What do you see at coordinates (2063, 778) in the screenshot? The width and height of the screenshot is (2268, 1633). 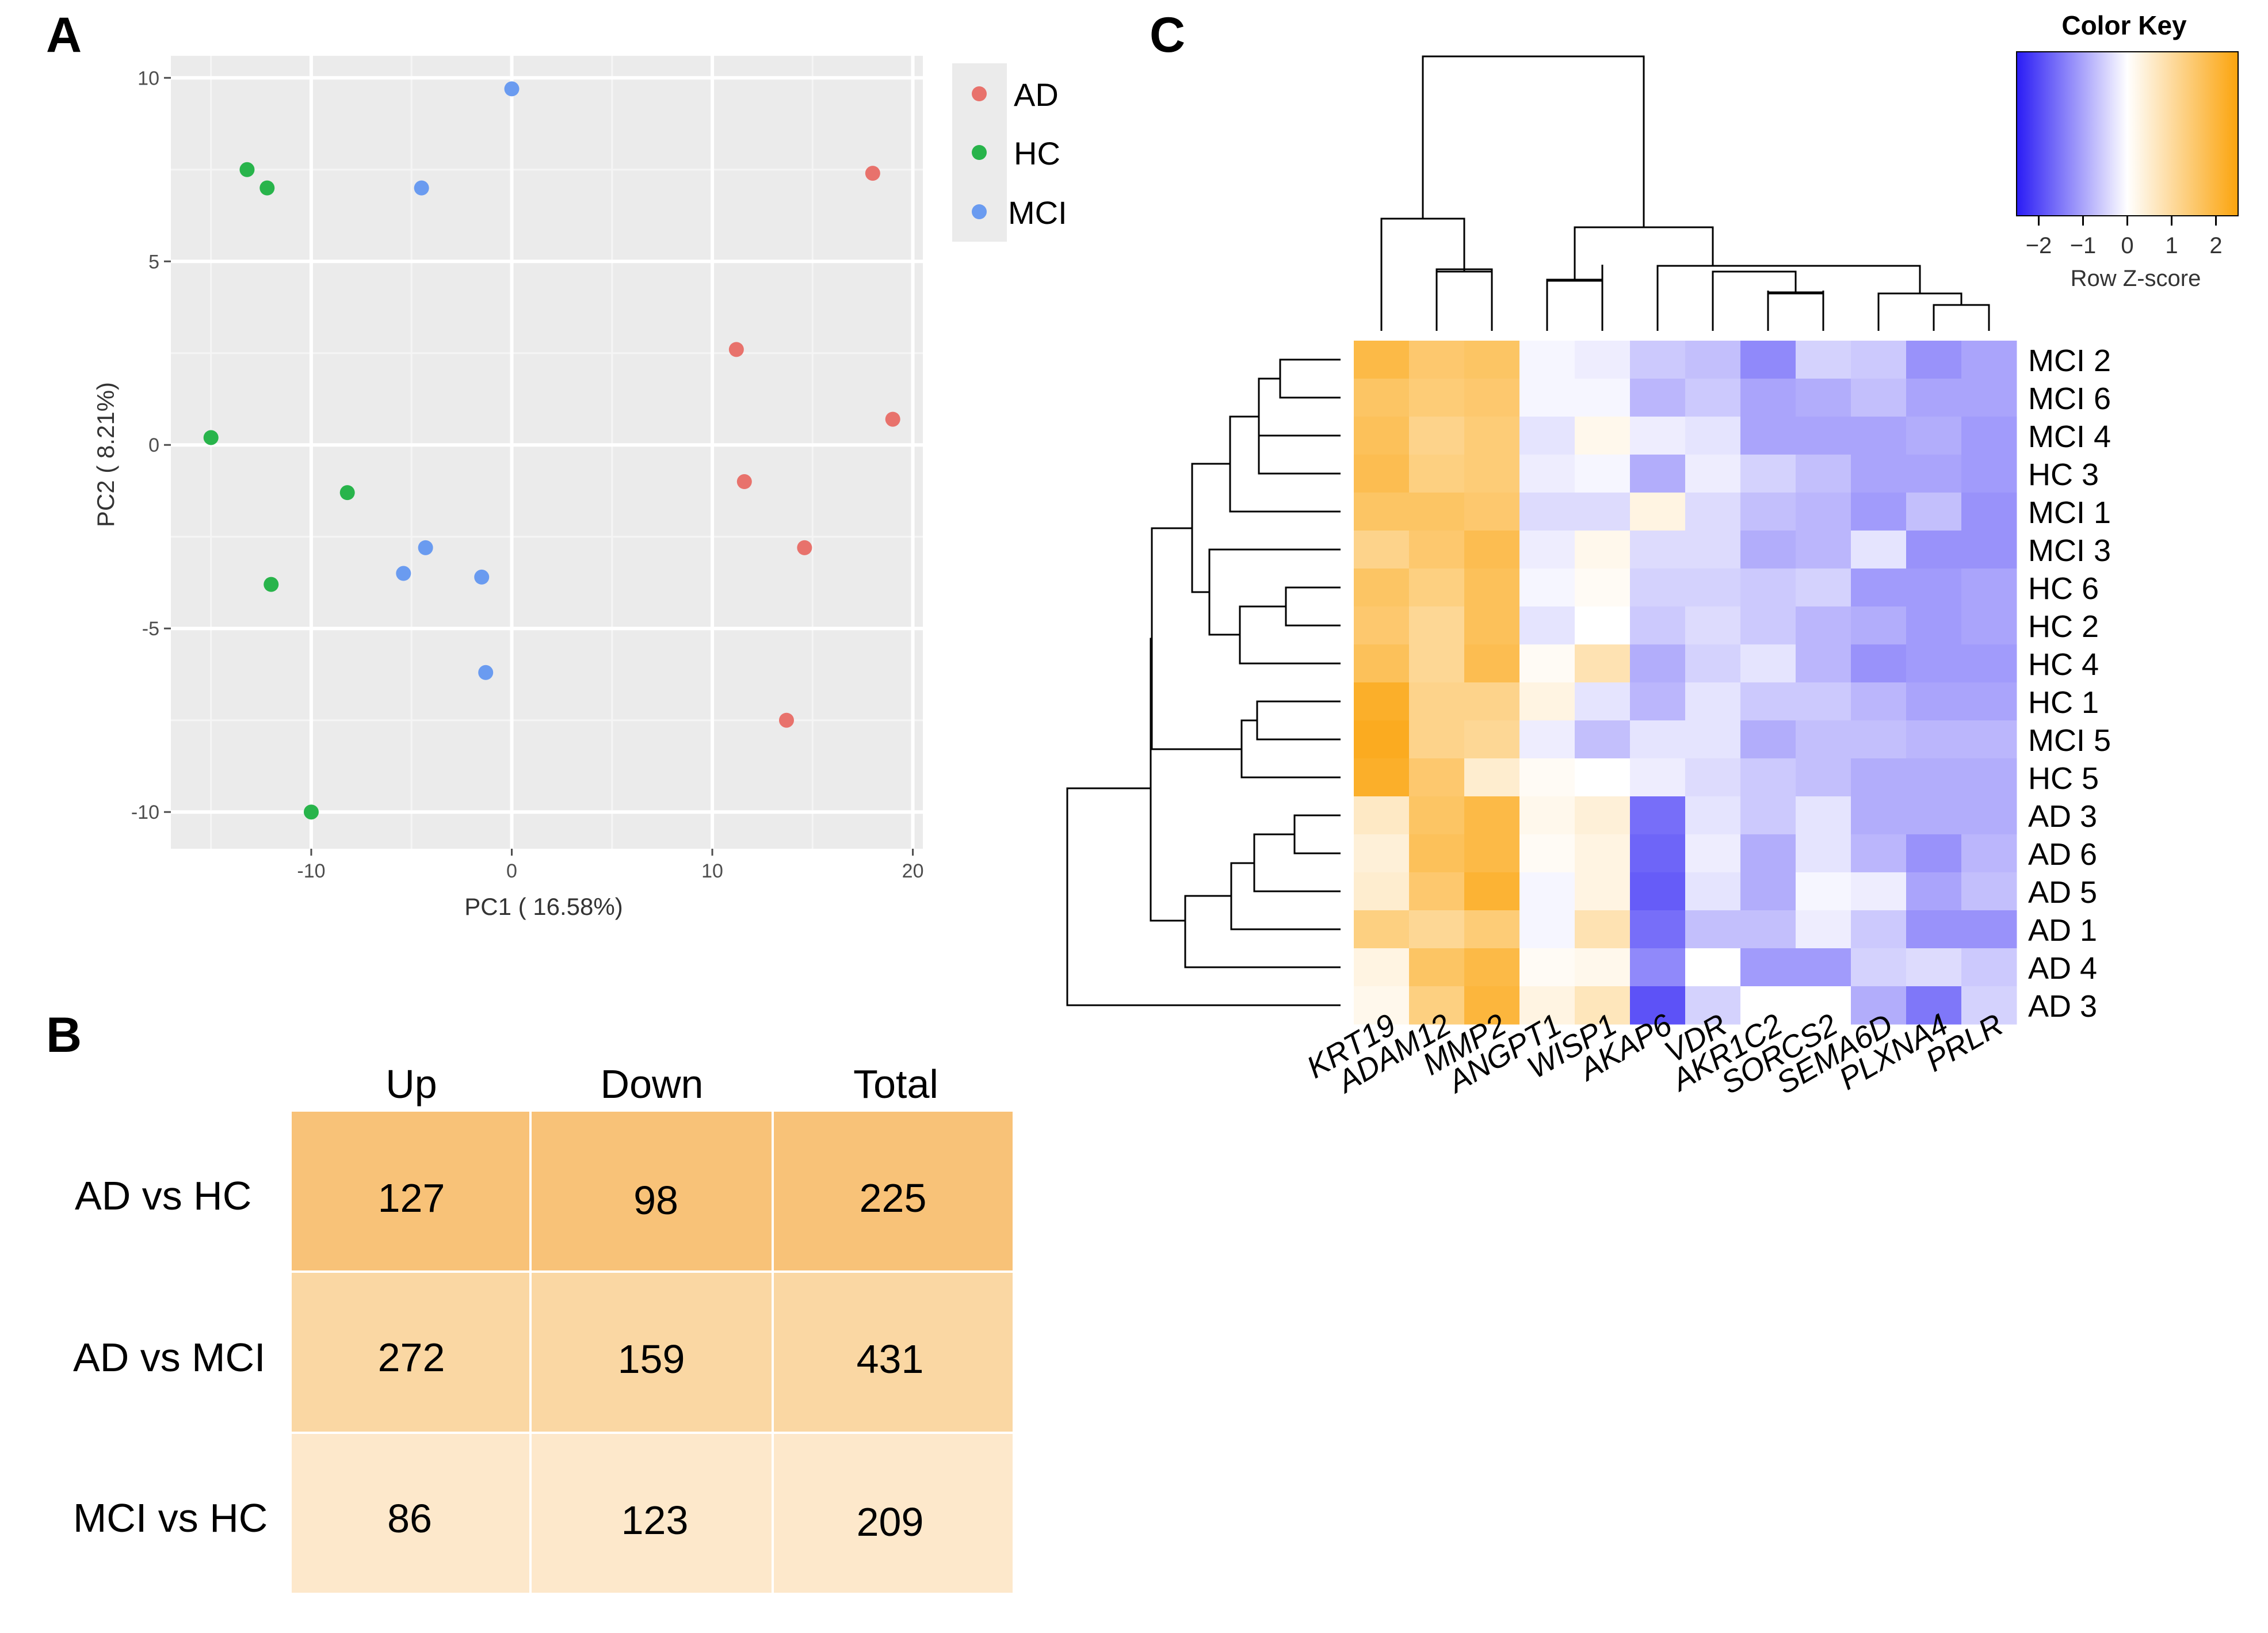 I see `row-label: HC 5` at bounding box center [2063, 778].